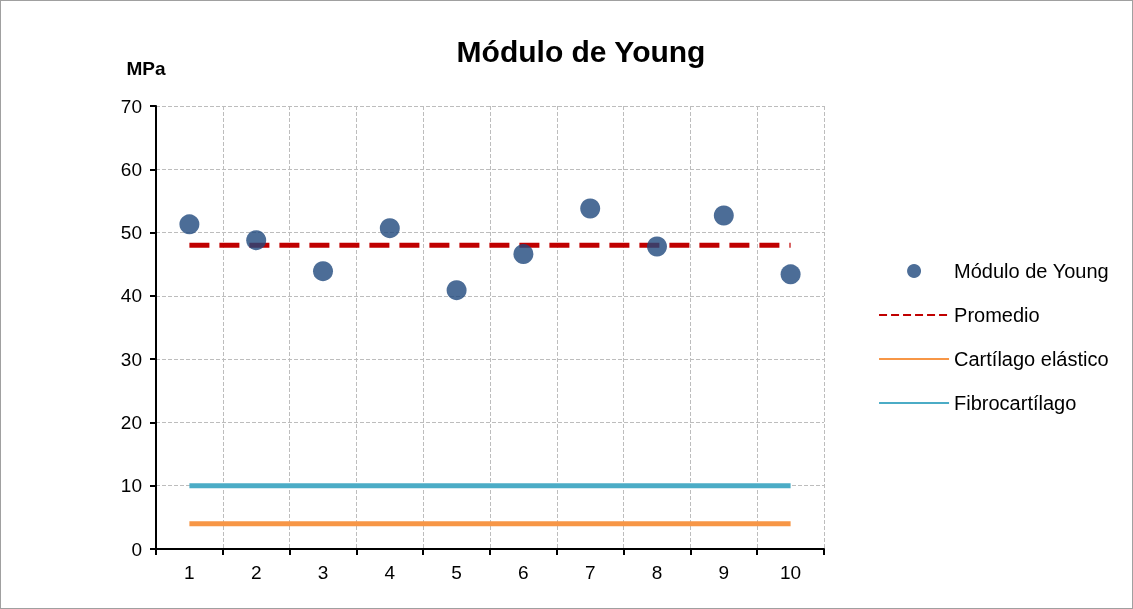 The image size is (1133, 609). Describe the element at coordinates (456, 572) in the screenshot. I see `x-tick-label: 5` at that location.